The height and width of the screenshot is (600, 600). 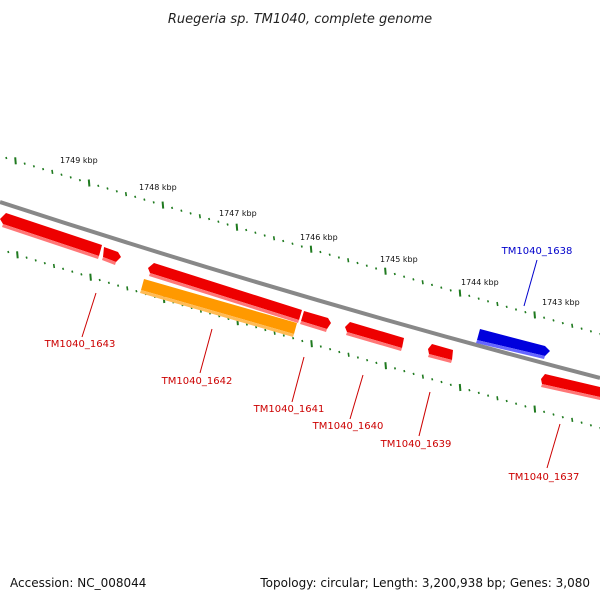 I want to click on map-title: Ruegeria sp. TM1040, complete genome, so click(x=300, y=19).